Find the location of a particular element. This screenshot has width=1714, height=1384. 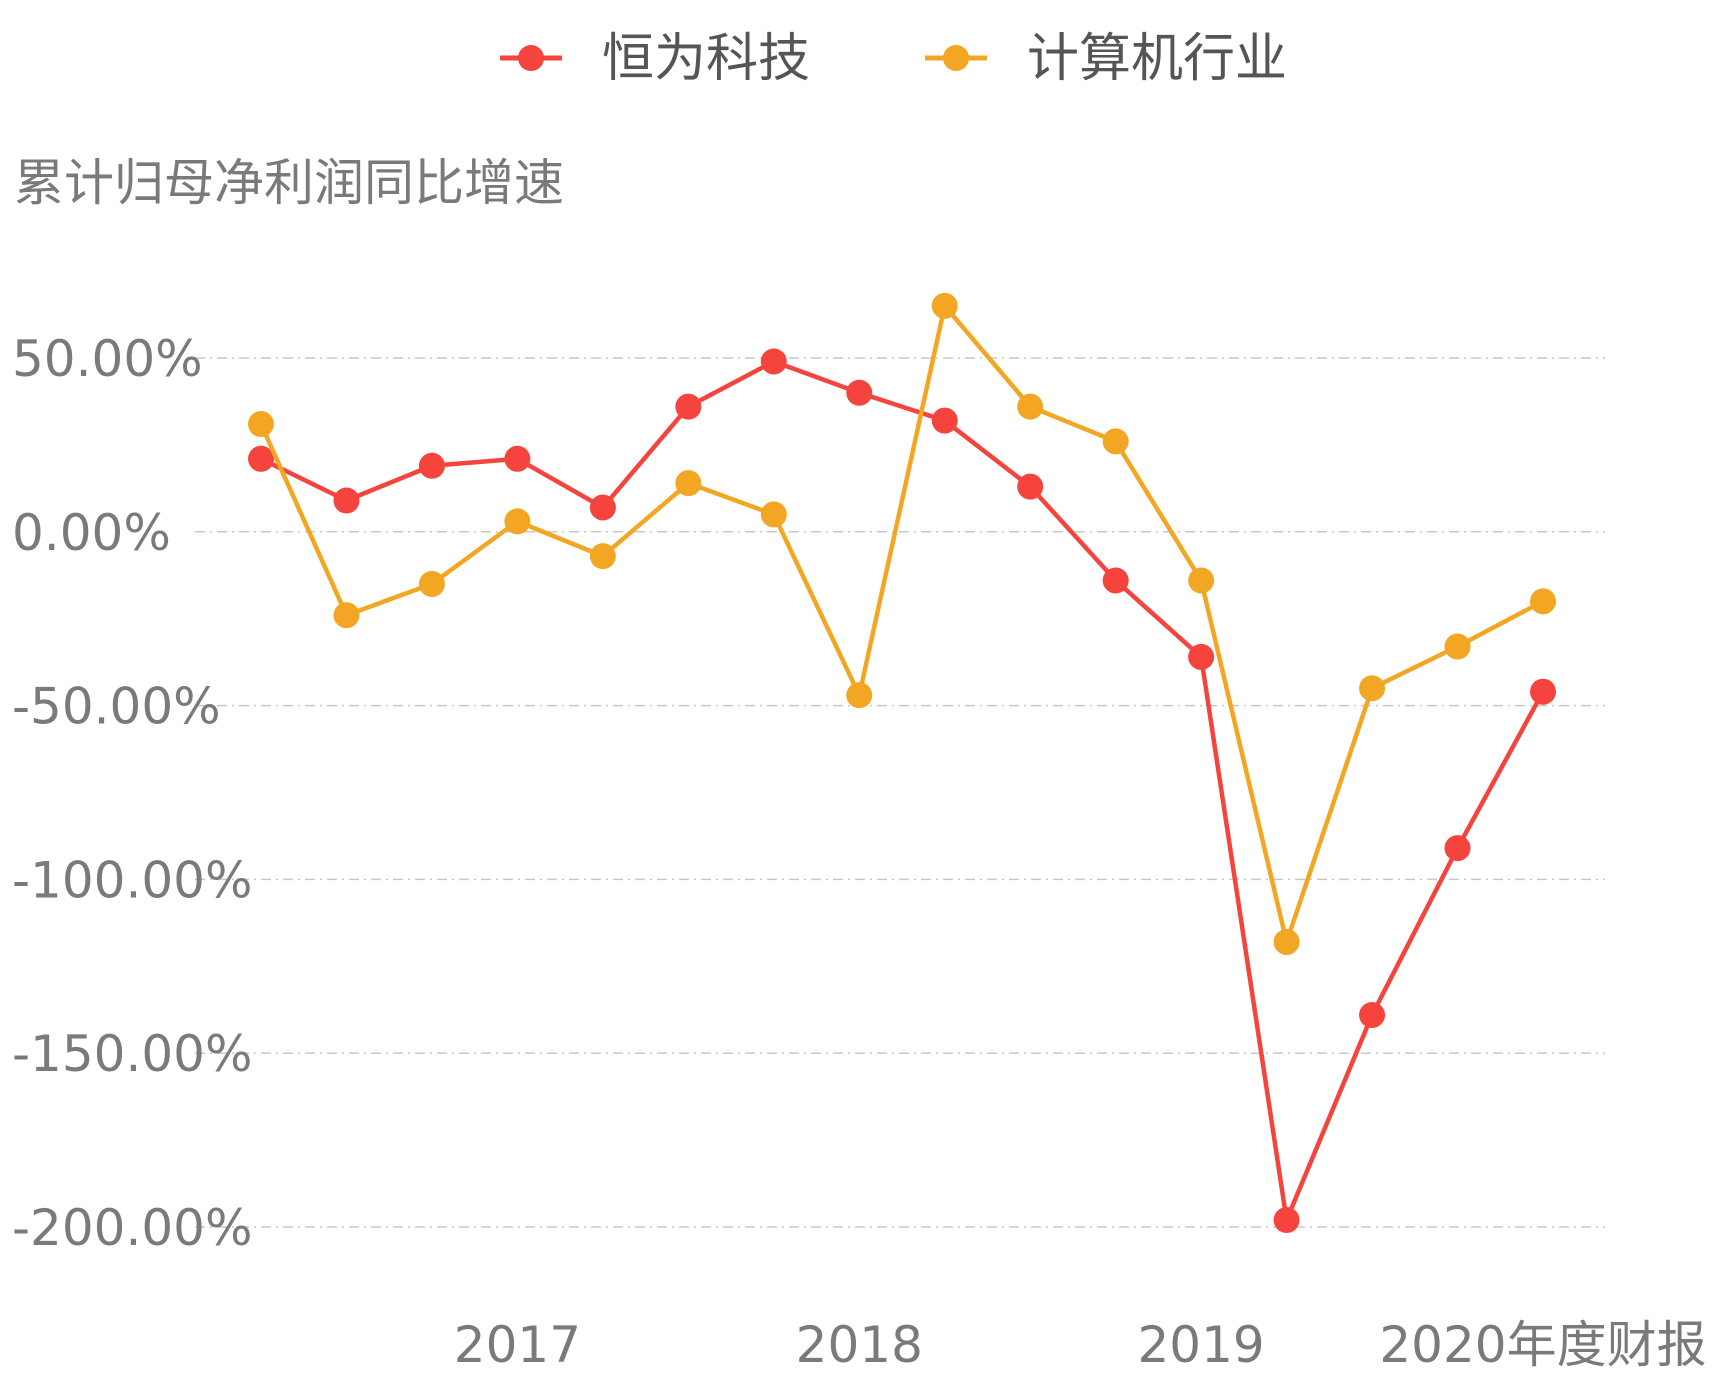

x-tick-label: 2017 is located at coordinates (517, 1345).